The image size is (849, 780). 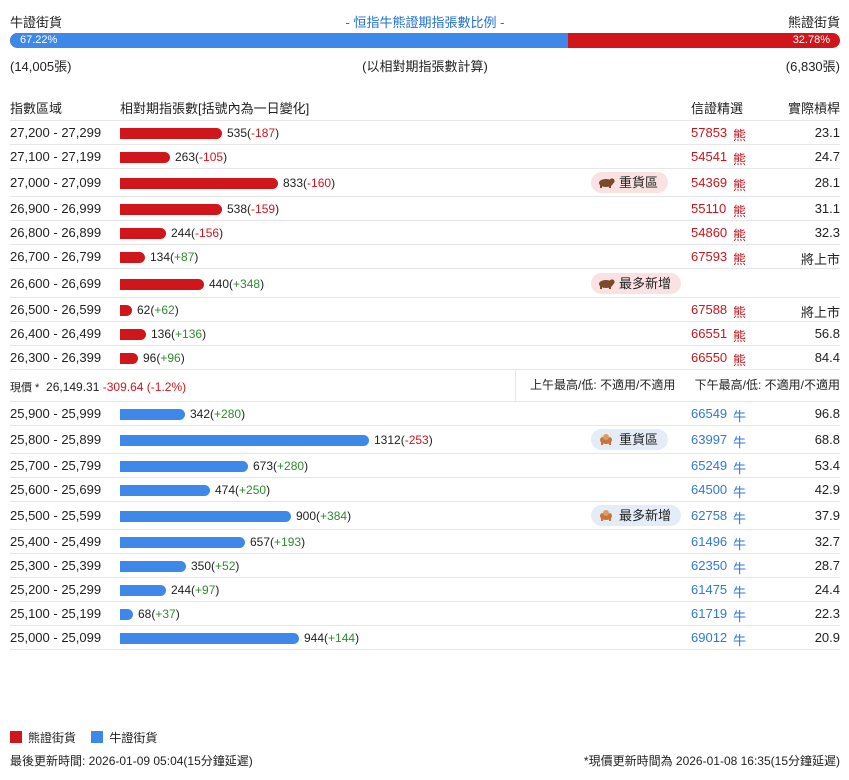 I want to click on table-row: 25,300 - 25,399 350(+52) 62350 牛 28.7, so click(x=425, y=566).